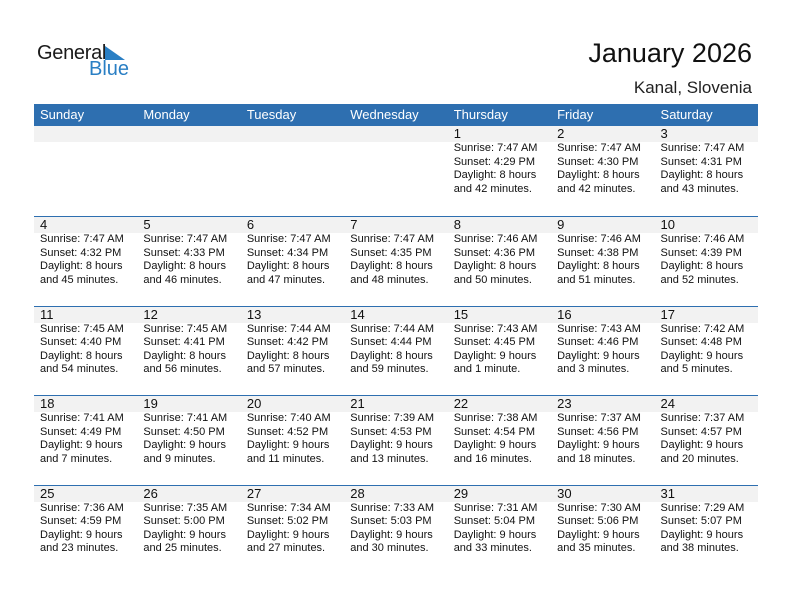 Image resolution: width=792 pixels, height=612 pixels. What do you see at coordinates (254, 403) in the screenshot?
I see `day-number: 20` at bounding box center [254, 403].